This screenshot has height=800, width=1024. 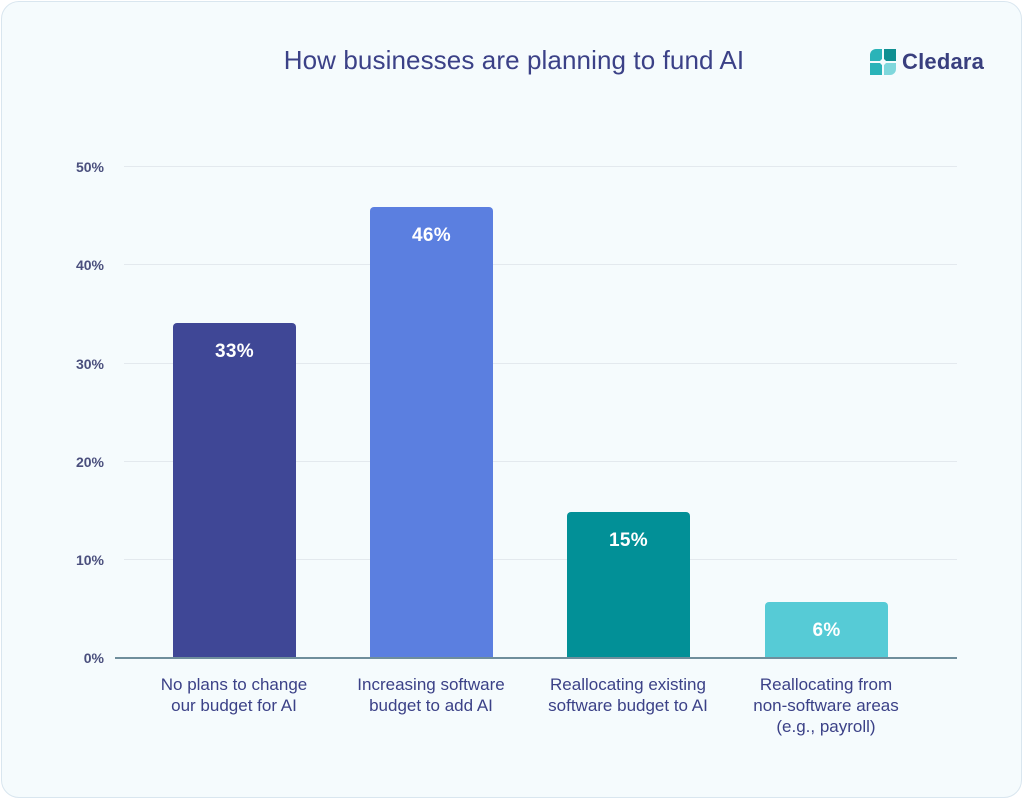 What do you see at coordinates (826, 684) in the screenshot?
I see `x-label-line: Reallocating from` at bounding box center [826, 684].